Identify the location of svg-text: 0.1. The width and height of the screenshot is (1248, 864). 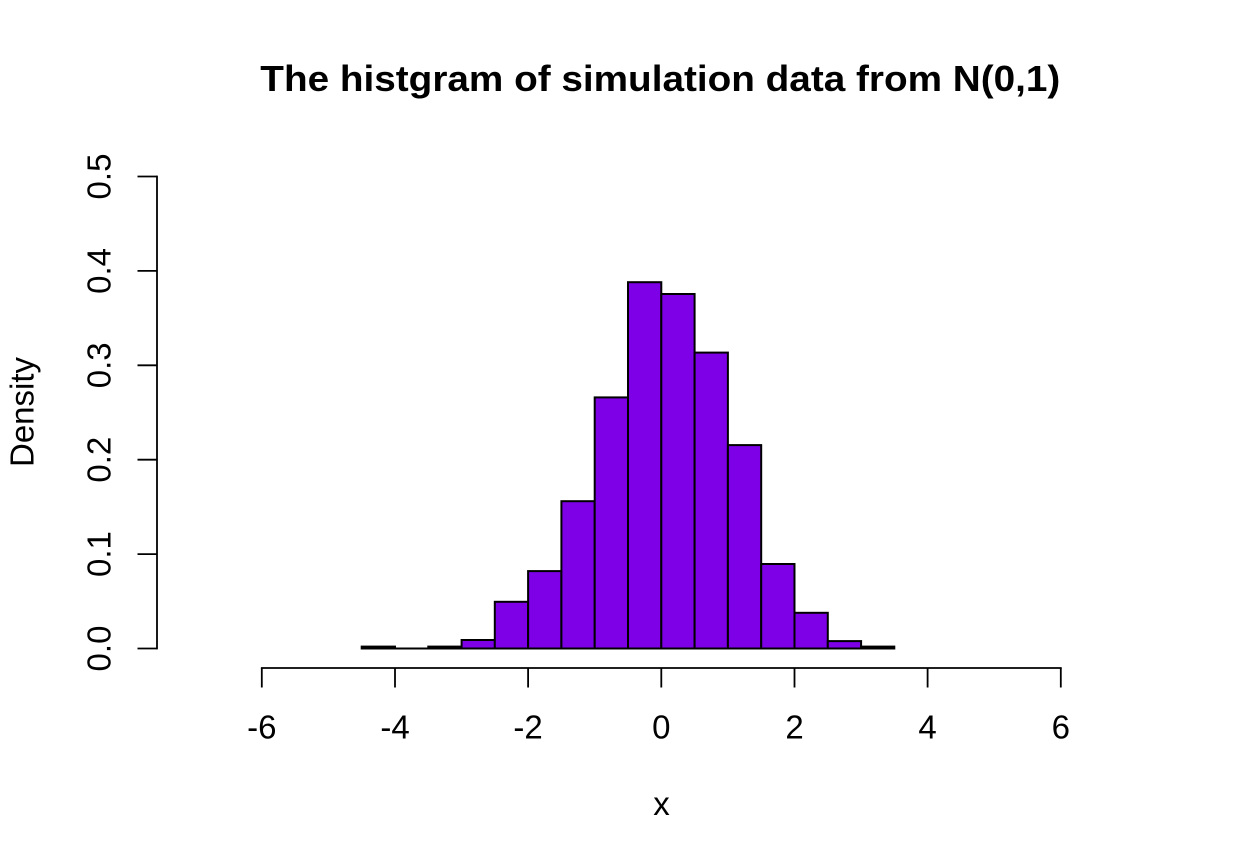
(99, 554).